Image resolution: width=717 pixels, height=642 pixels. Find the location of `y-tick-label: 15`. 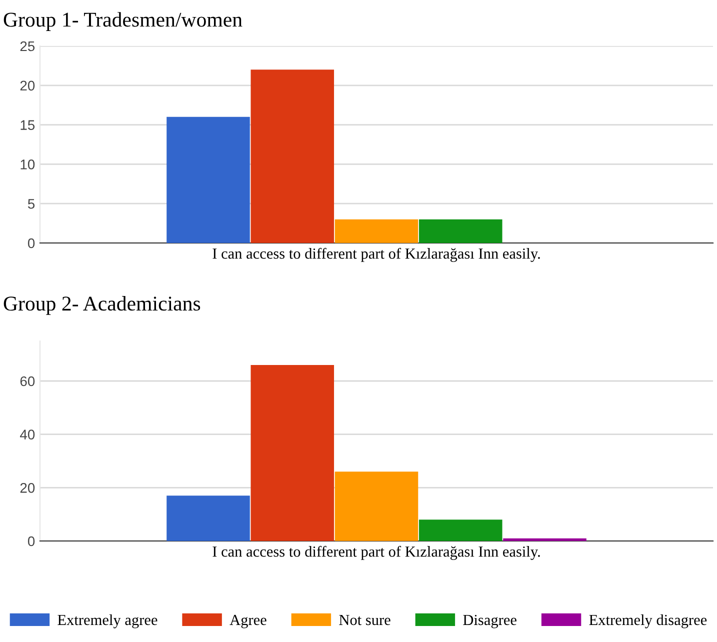

y-tick-label: 15 is located at coordinates (27, 125).